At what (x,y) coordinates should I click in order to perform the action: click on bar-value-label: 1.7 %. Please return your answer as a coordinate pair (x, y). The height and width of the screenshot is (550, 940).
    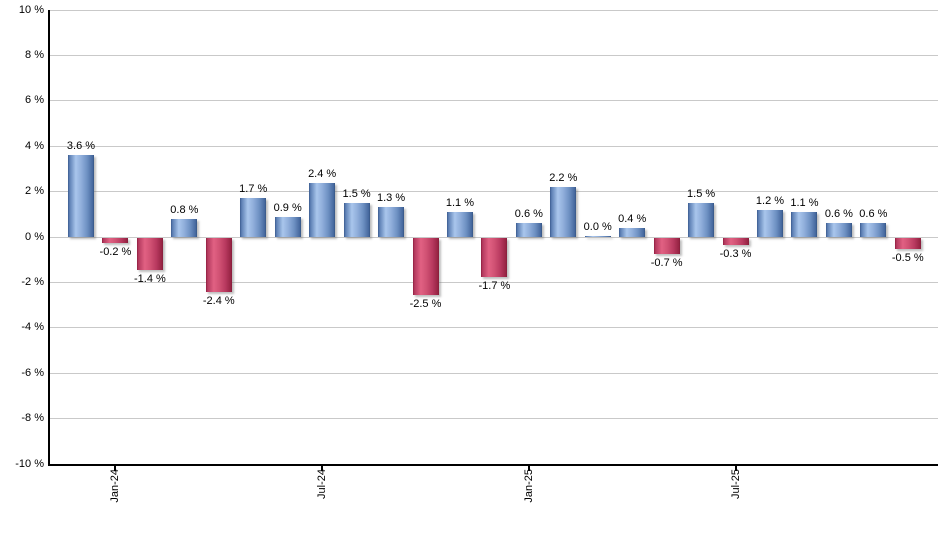
    Looking at the image, I should click on (253, 189).